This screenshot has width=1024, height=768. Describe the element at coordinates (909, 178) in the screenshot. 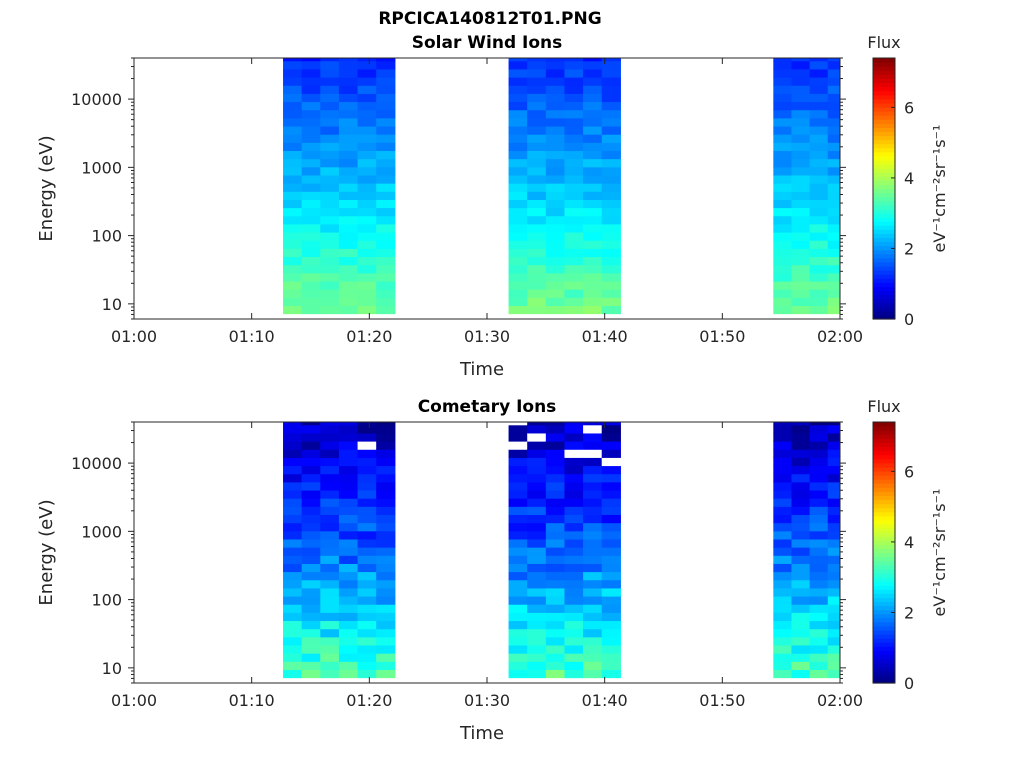

I see `colorbar-tick-label: 4` at that location.